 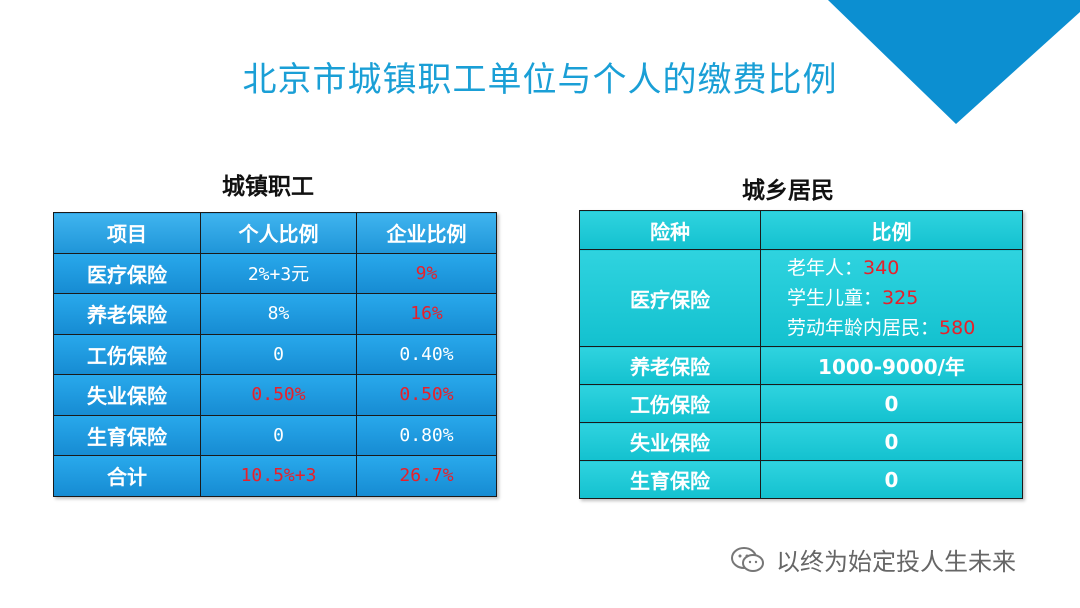 I want to click on table-row: 失业保险 0.50% 0.50%, so click(x=275, y=395).